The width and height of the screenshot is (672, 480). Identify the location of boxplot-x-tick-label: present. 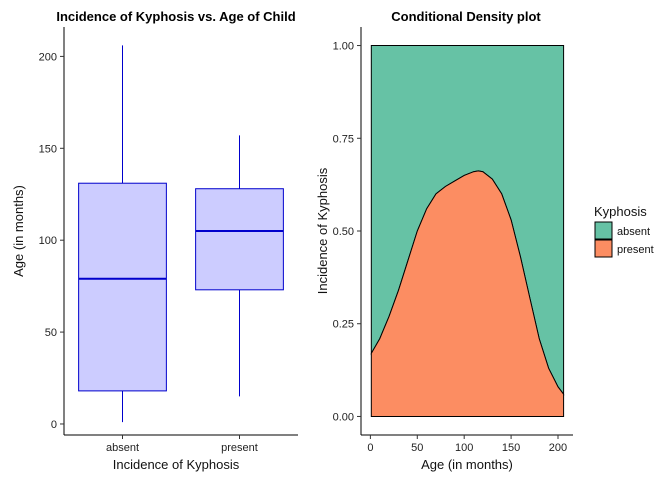
(239, 448).